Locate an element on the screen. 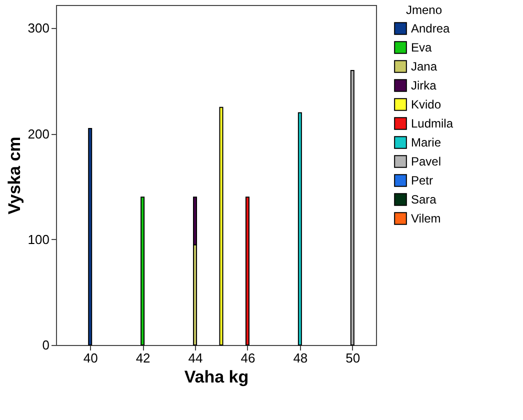  legend-title: Jmeno is located at coordinates (424, 10).